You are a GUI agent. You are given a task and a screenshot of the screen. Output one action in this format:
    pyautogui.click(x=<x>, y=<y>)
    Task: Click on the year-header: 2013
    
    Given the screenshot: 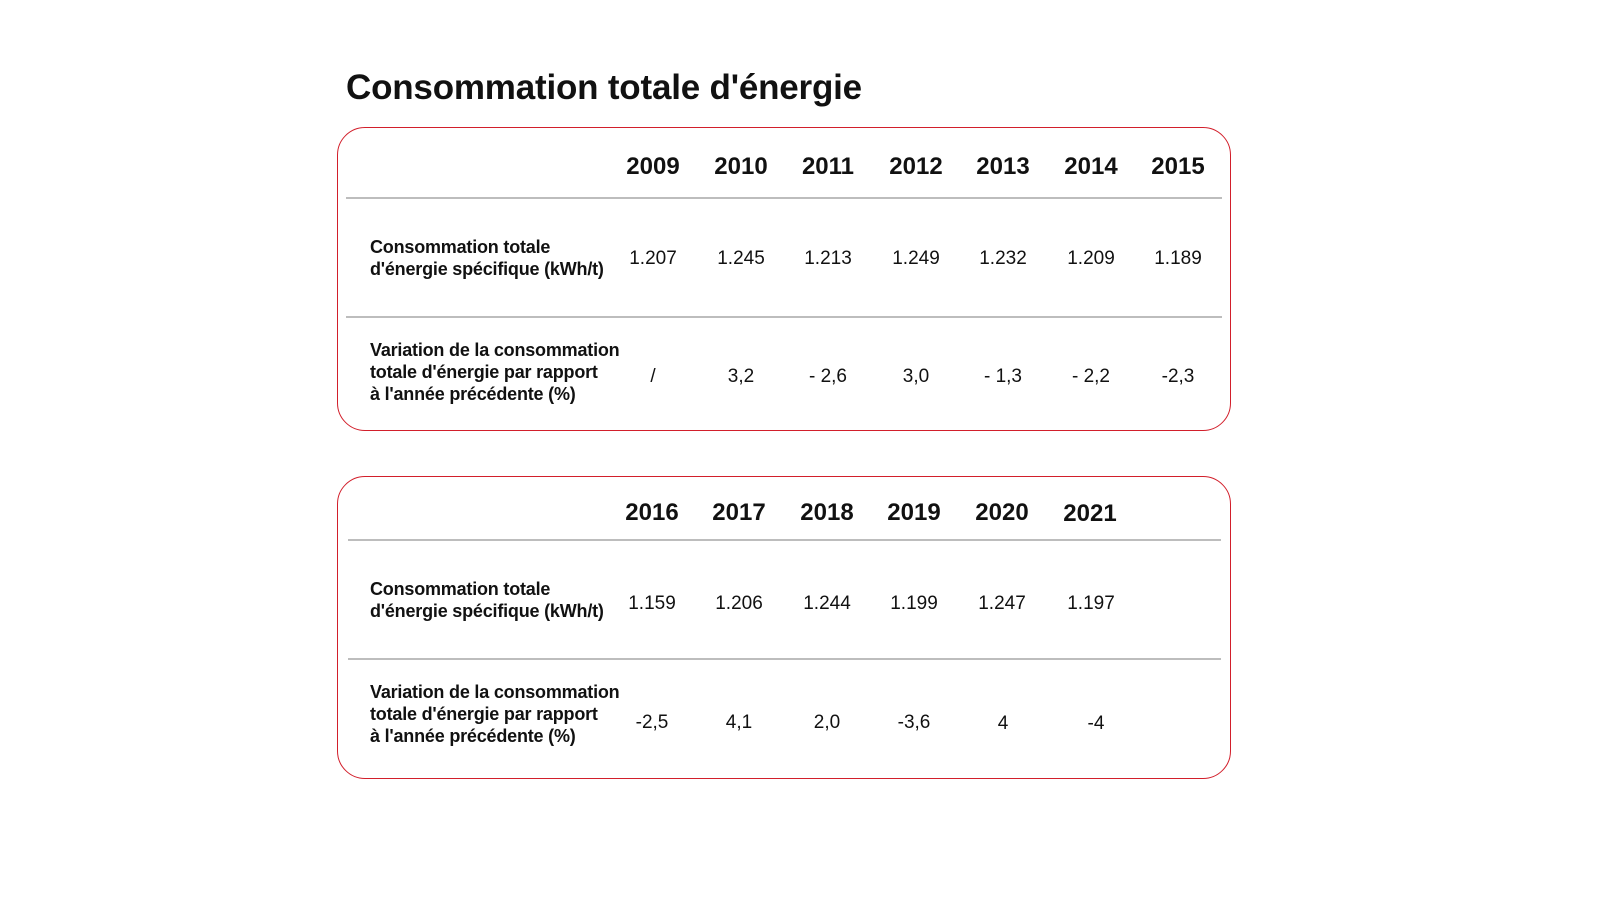 What is the action you would take?
    pyautogui.click(x=1003, y=166)
    